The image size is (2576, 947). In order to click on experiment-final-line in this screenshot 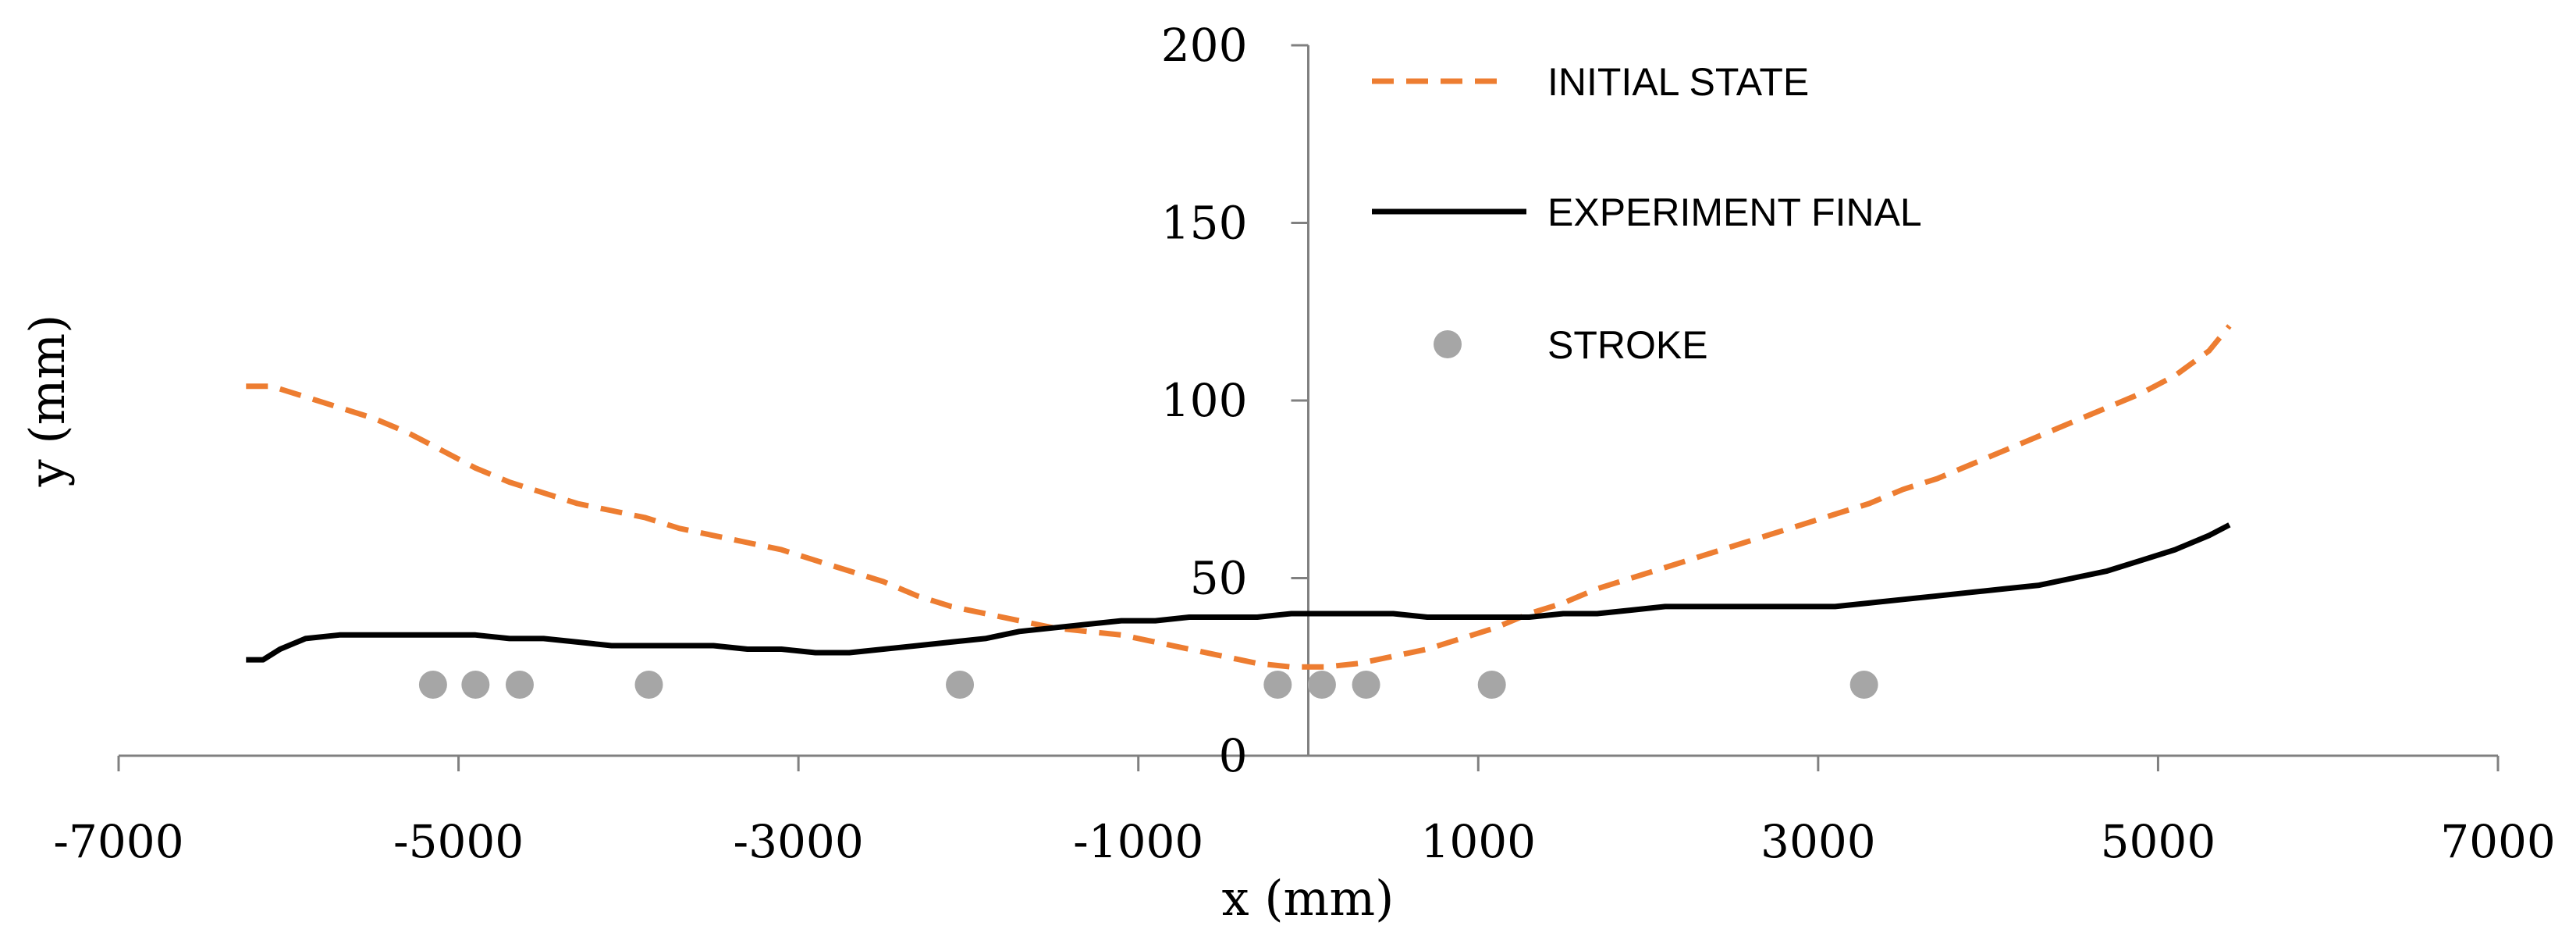, I will do `click(1238, 592)`.